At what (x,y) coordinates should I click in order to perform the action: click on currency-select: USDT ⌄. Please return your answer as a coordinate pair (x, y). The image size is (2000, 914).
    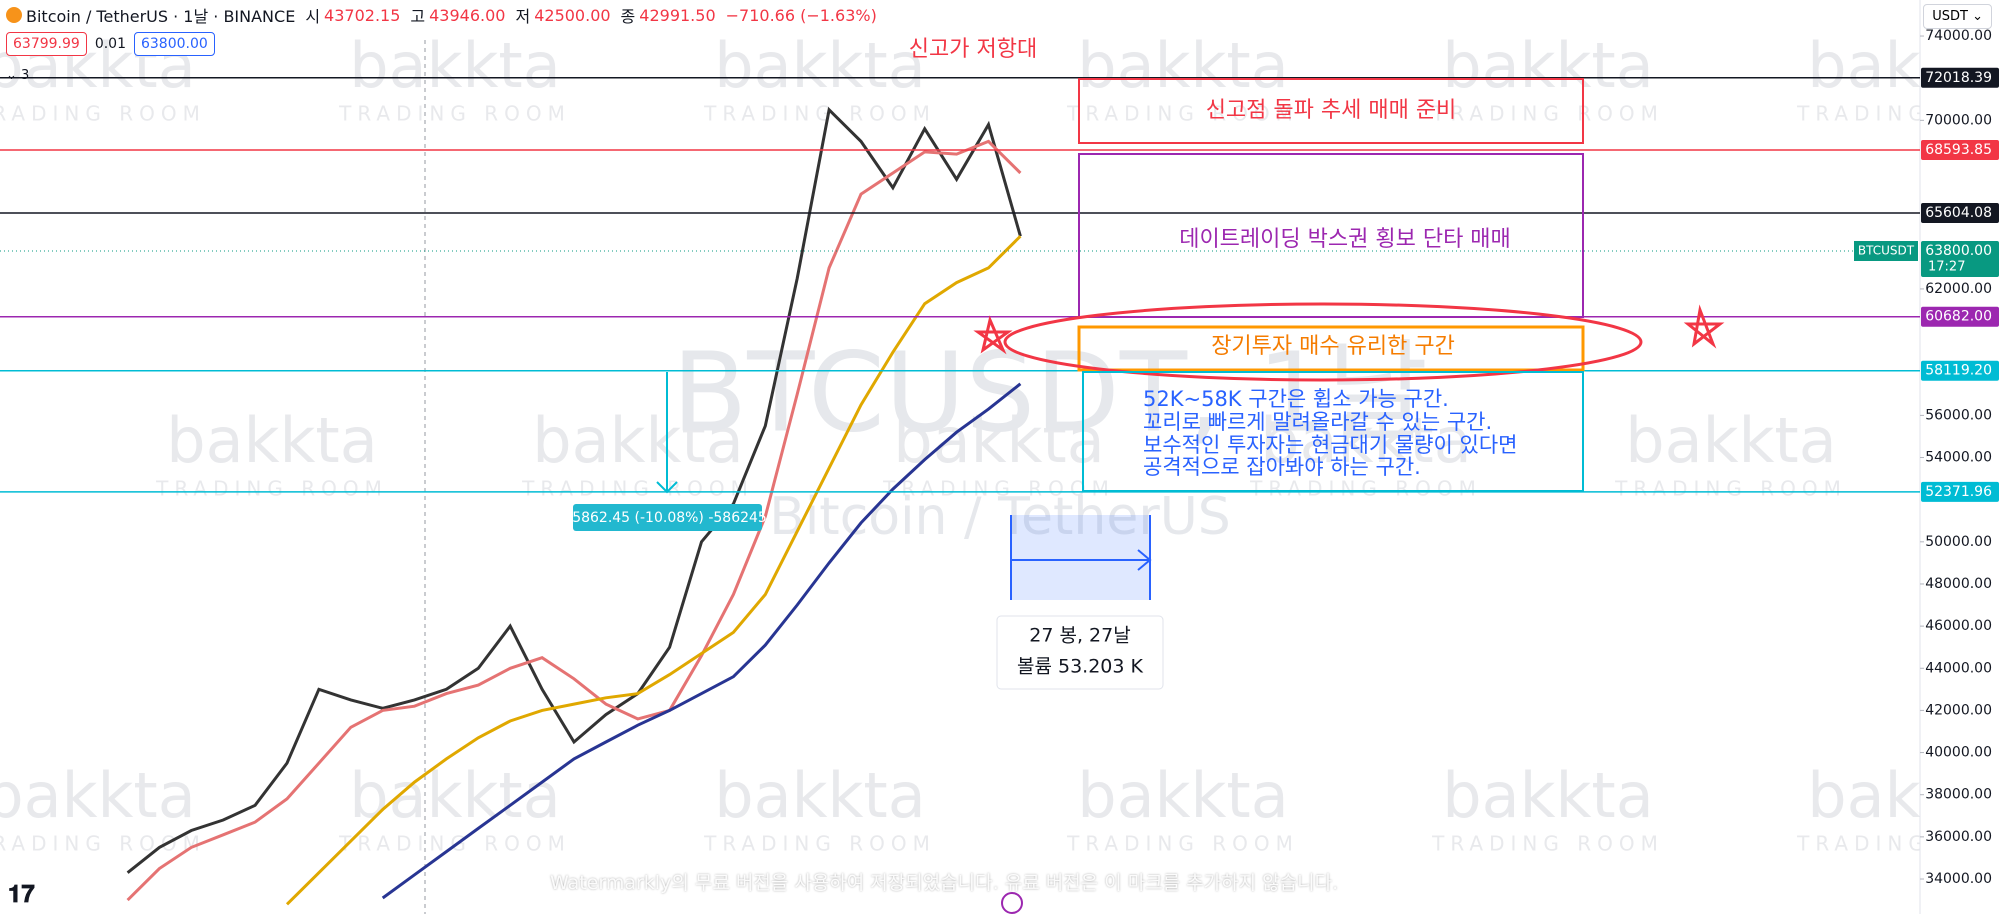
    Looking at the image, I should click on (1957, 16).